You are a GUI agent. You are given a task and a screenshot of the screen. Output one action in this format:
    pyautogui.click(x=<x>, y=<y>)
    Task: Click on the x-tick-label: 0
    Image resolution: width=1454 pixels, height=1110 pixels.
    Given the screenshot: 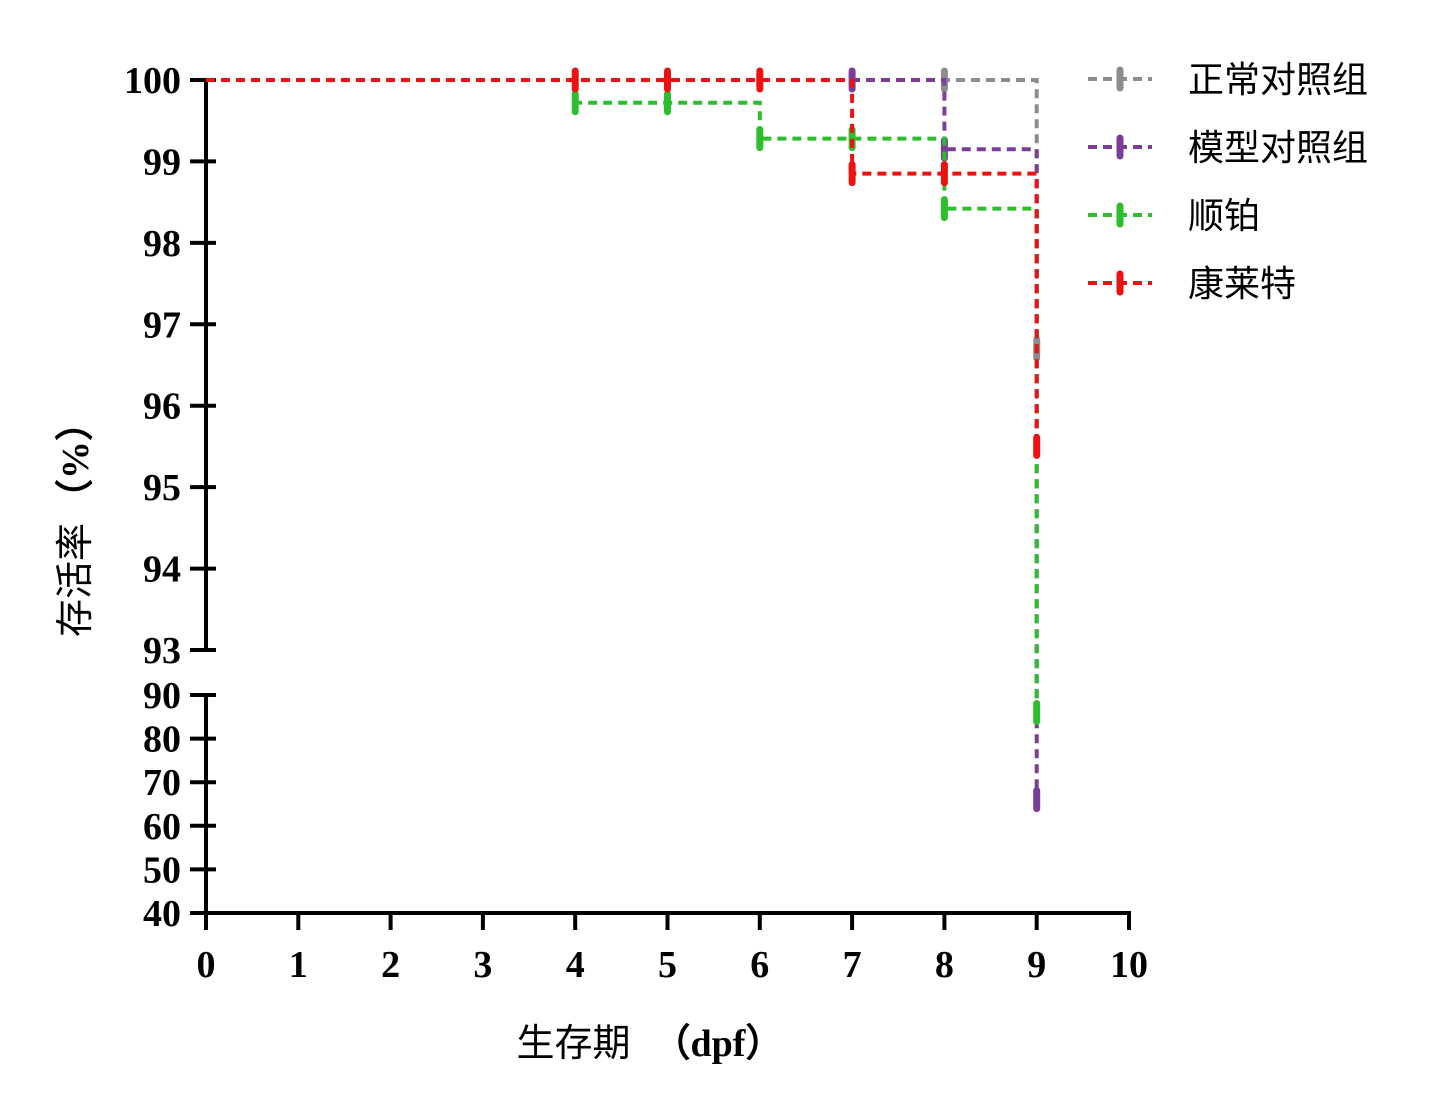 What is the action you would take?
    pyautogui.click(x=206, y=965)
    